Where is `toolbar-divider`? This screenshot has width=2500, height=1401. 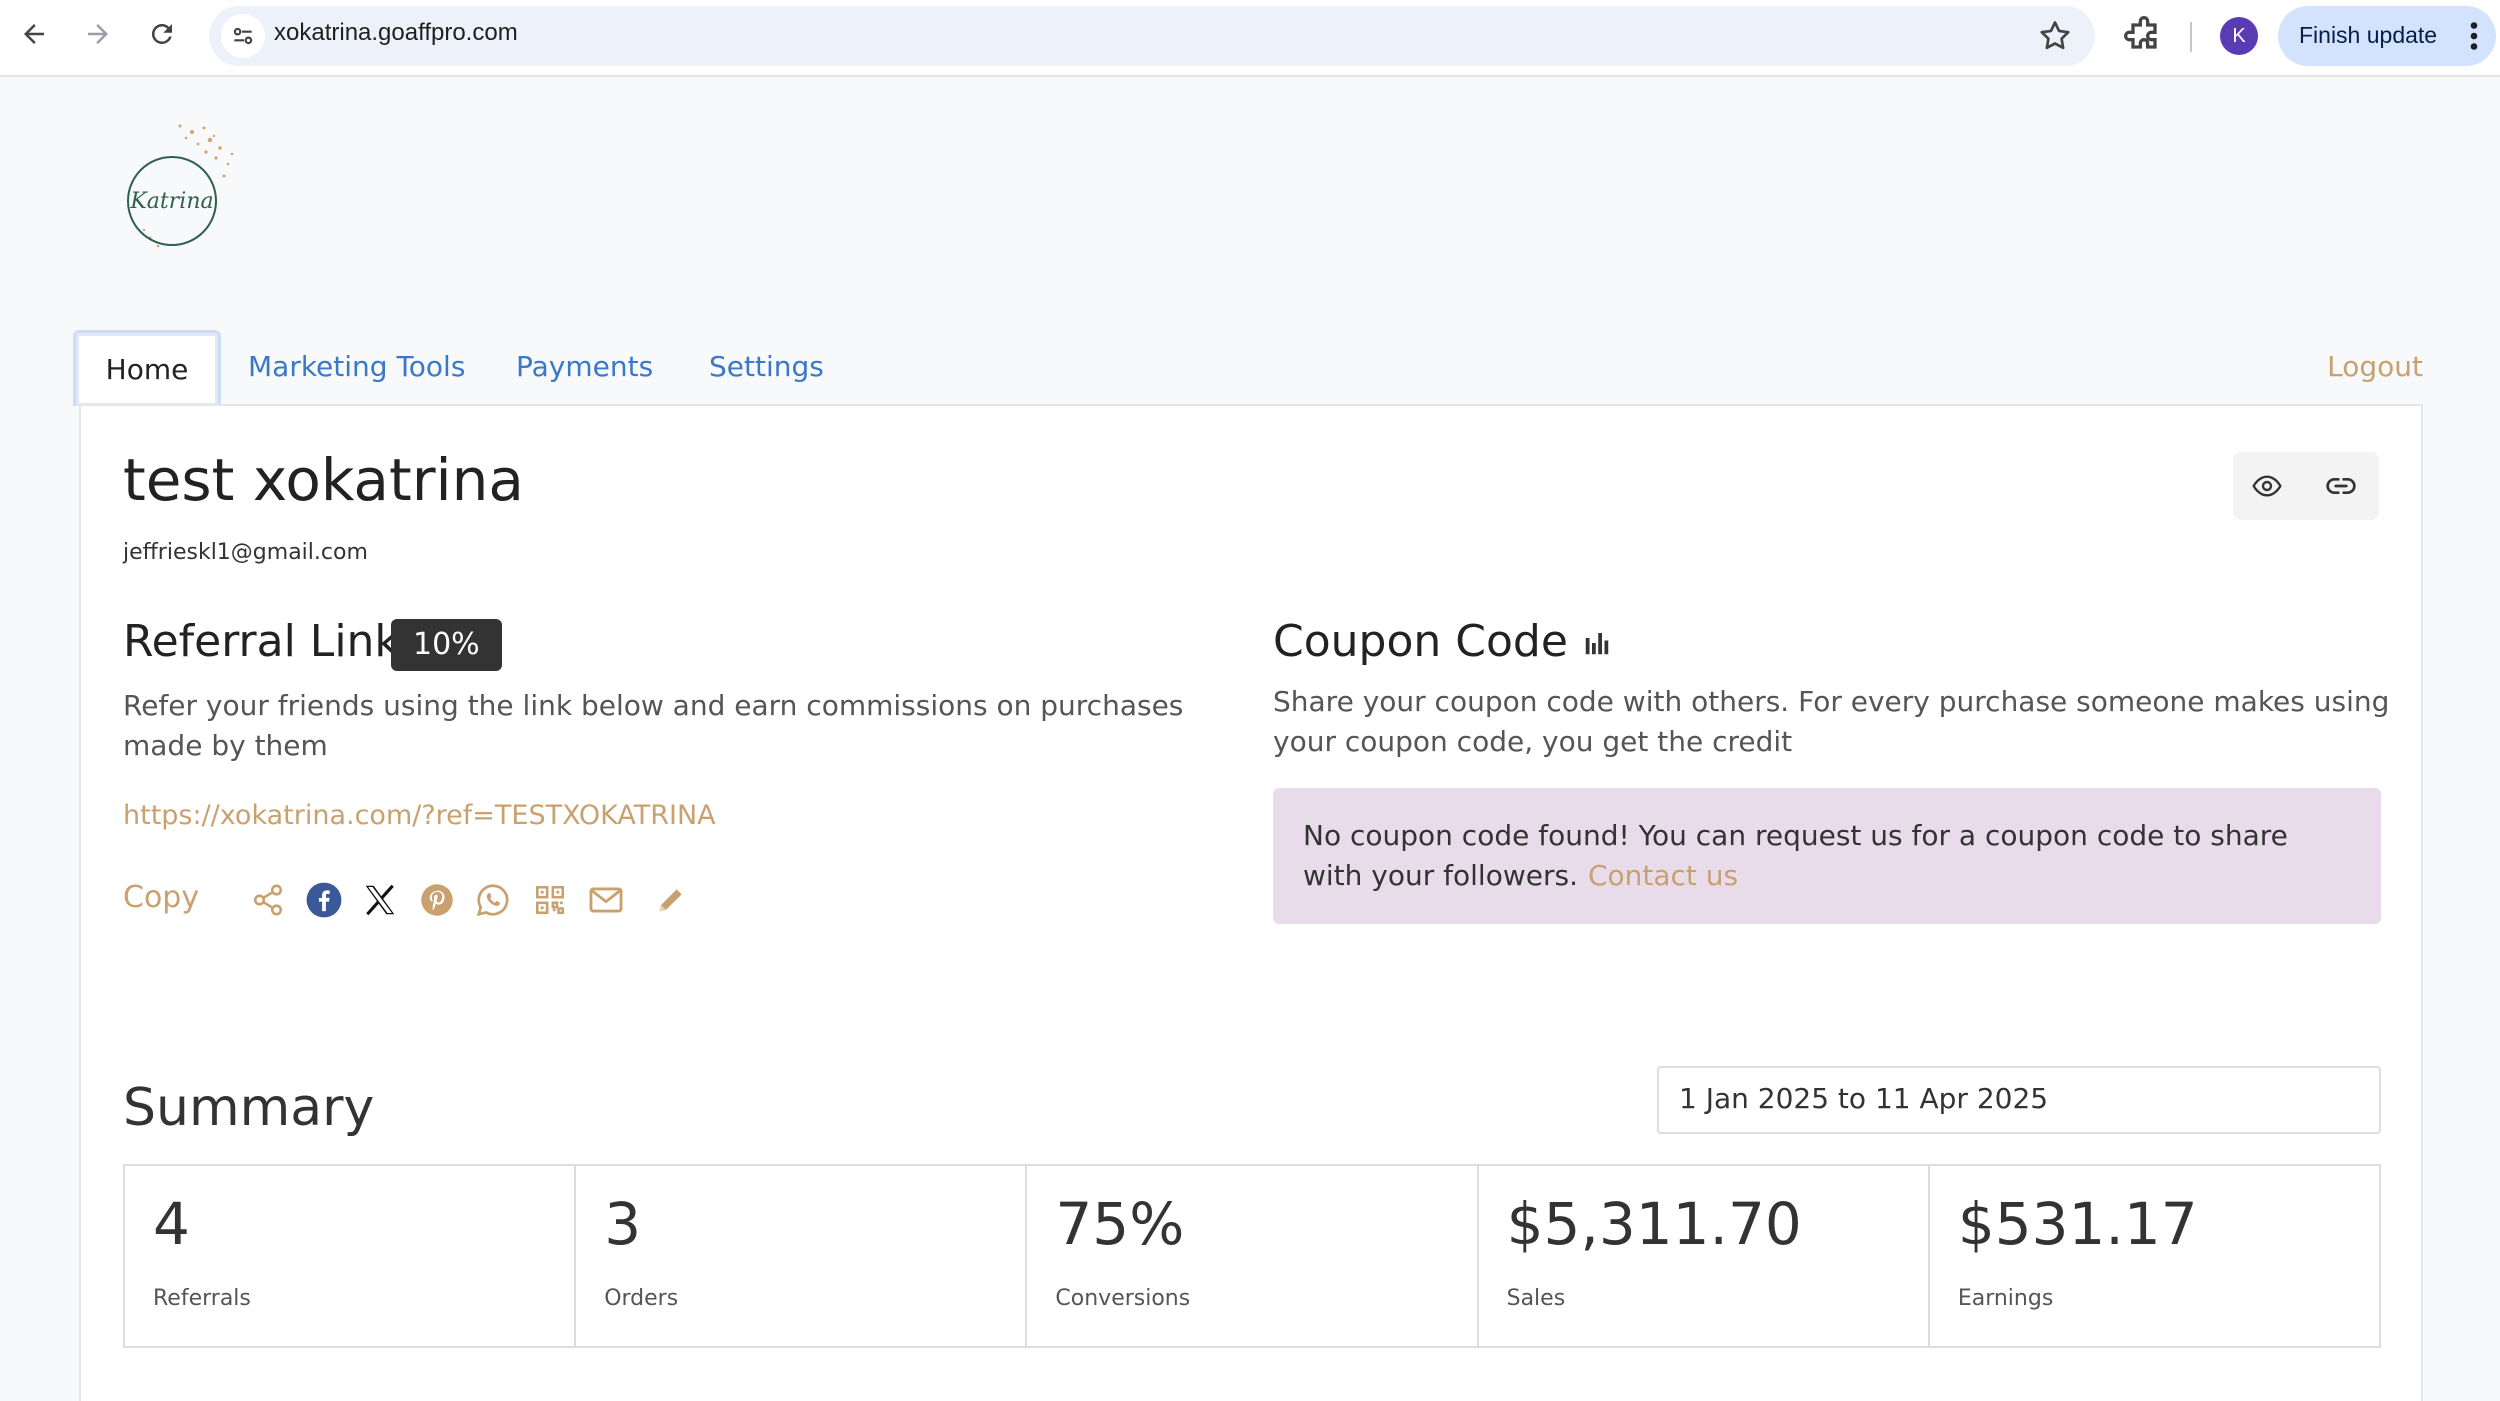
toolbar-divider is located at coordinates (2191, 37).